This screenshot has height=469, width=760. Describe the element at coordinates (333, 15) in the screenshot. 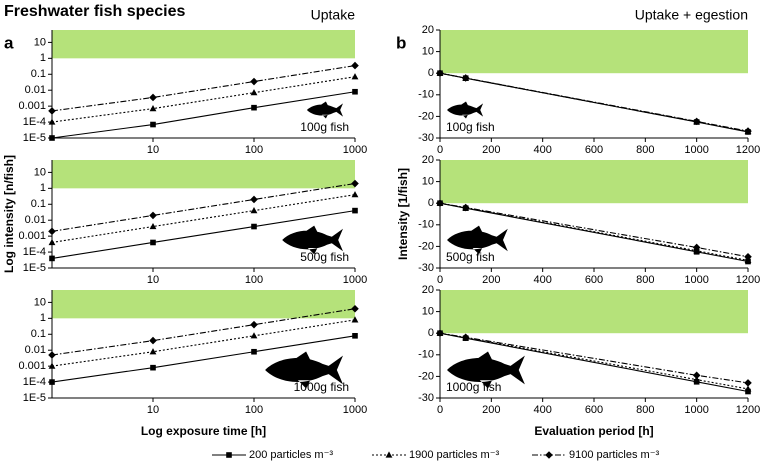

I see `column-title: Uptake` at that location.